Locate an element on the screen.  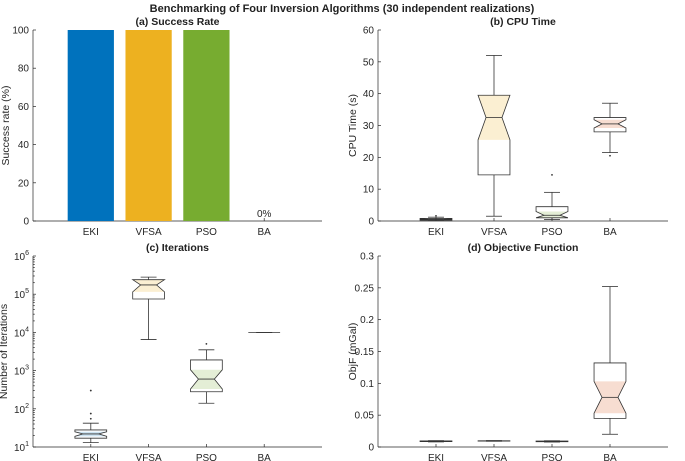
bar-pso is located at coordinates (206, 125).